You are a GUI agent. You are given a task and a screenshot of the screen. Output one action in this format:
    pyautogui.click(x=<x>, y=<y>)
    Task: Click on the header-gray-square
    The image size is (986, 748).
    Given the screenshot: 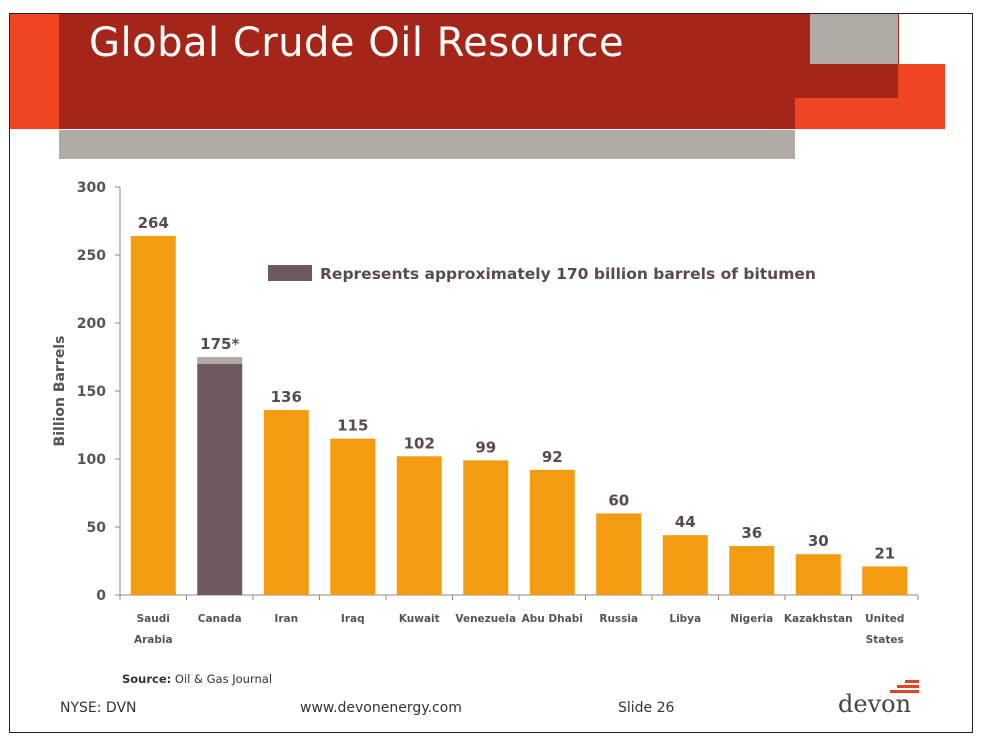 What is the action you would take?
    pyautogui.click(x=854, y=39)
    